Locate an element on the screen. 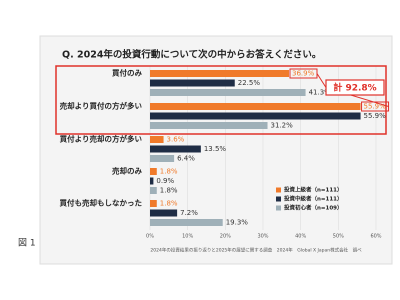 Image resolution: width=400 pixels, height=300 pixels. category-label: 売却より買付の方が多い is located at coordinates (101, 106).